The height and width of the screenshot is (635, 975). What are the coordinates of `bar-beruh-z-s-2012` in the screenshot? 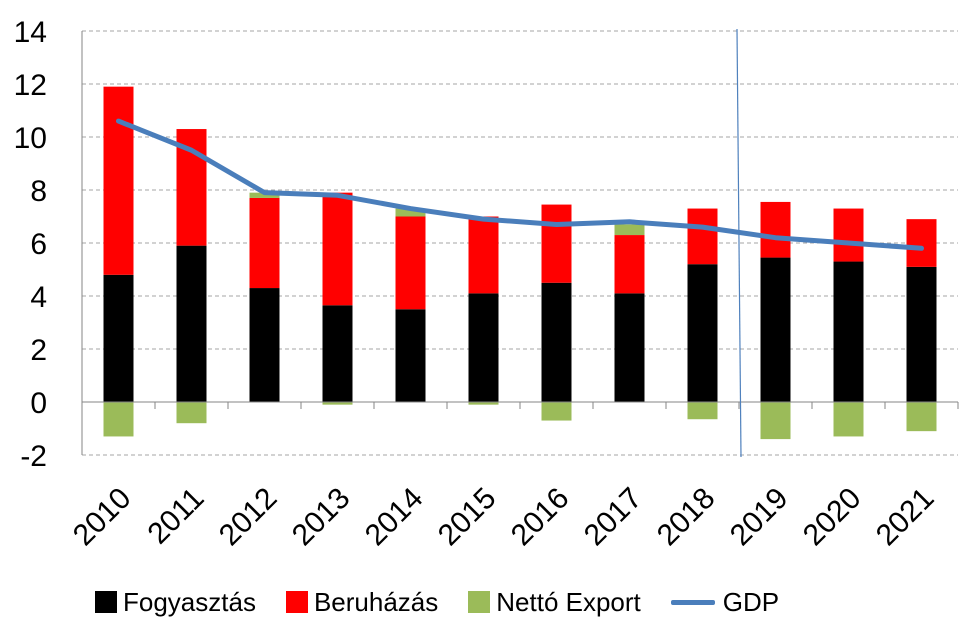 It's located at (264, 243).